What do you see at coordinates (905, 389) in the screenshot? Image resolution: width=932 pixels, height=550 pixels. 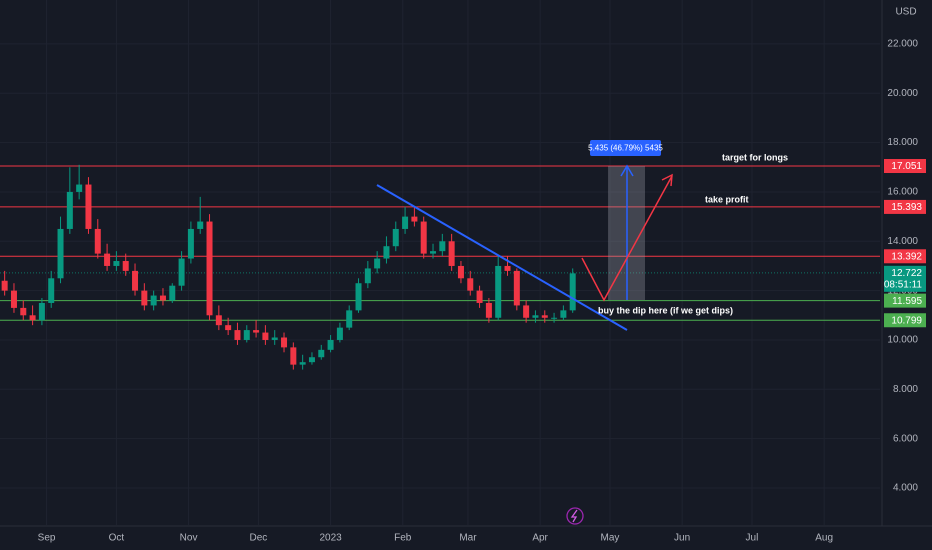 I see `y-tick-label: 8.000` at bounding box center [905, 389].